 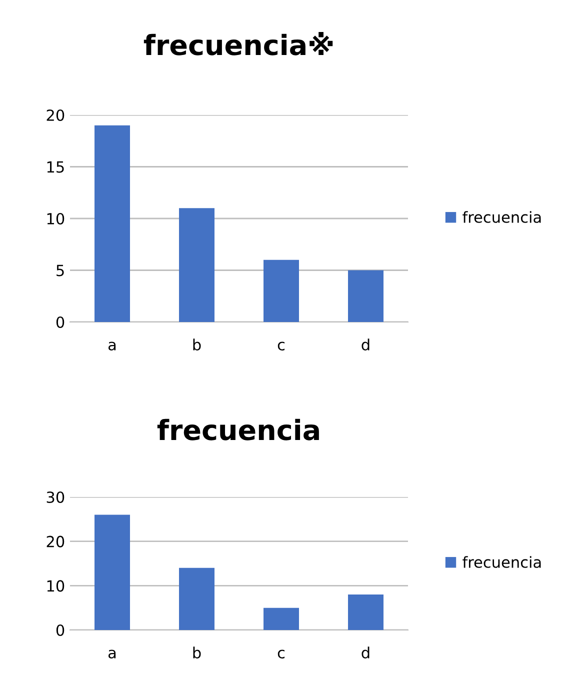 I want to click on y-tick-label: 15, so click(x=55, y=167).